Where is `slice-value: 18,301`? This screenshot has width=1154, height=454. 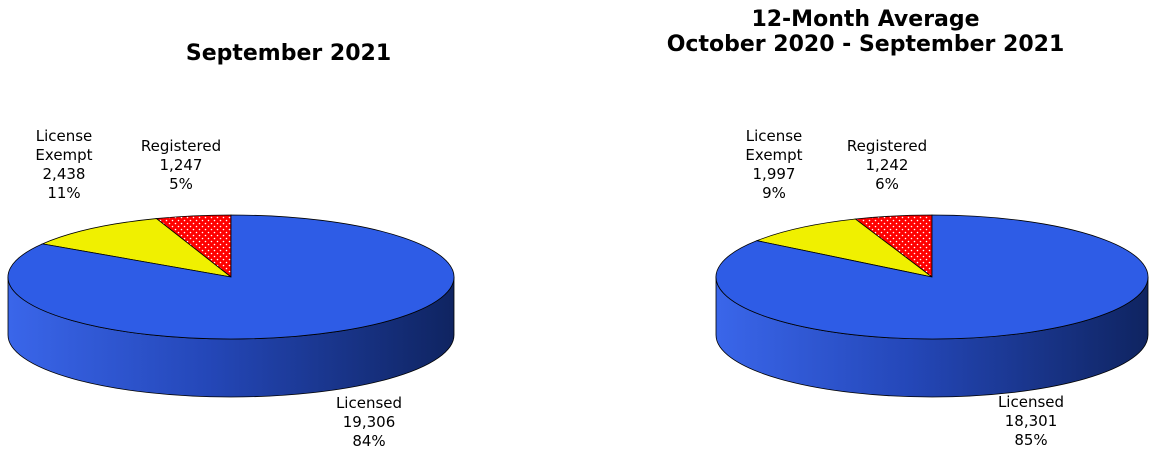
slice-value: 18,301 is located at coordinates (1031, 421).